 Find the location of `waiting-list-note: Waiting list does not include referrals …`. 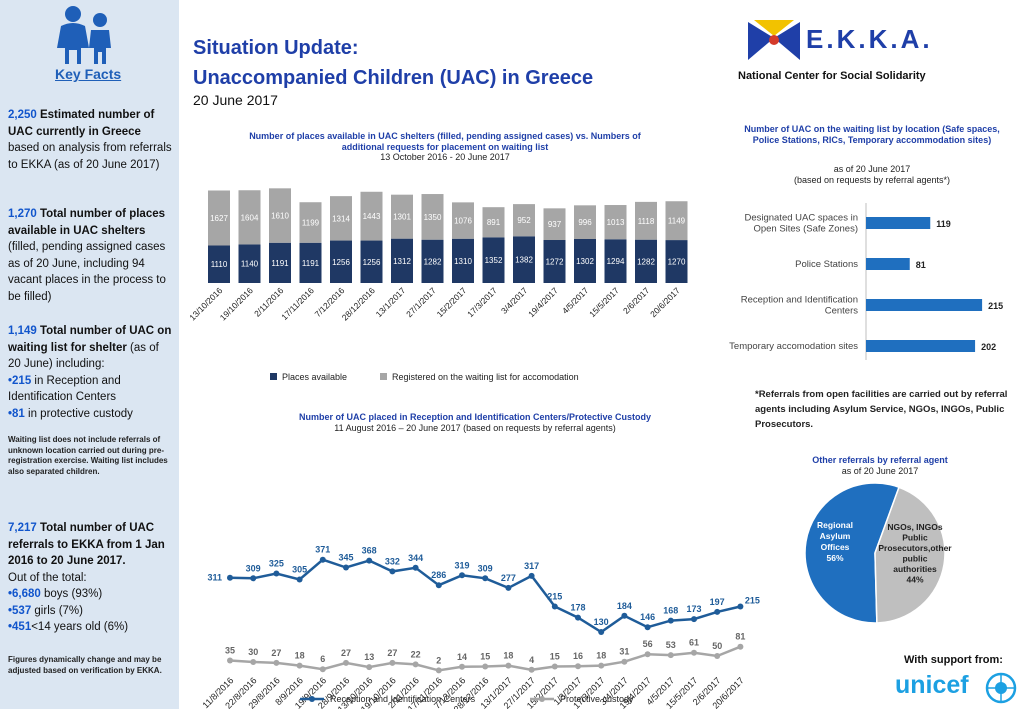

waiting-list-note: Waiting list does not include referrals … is located at coordinates (88, 455).